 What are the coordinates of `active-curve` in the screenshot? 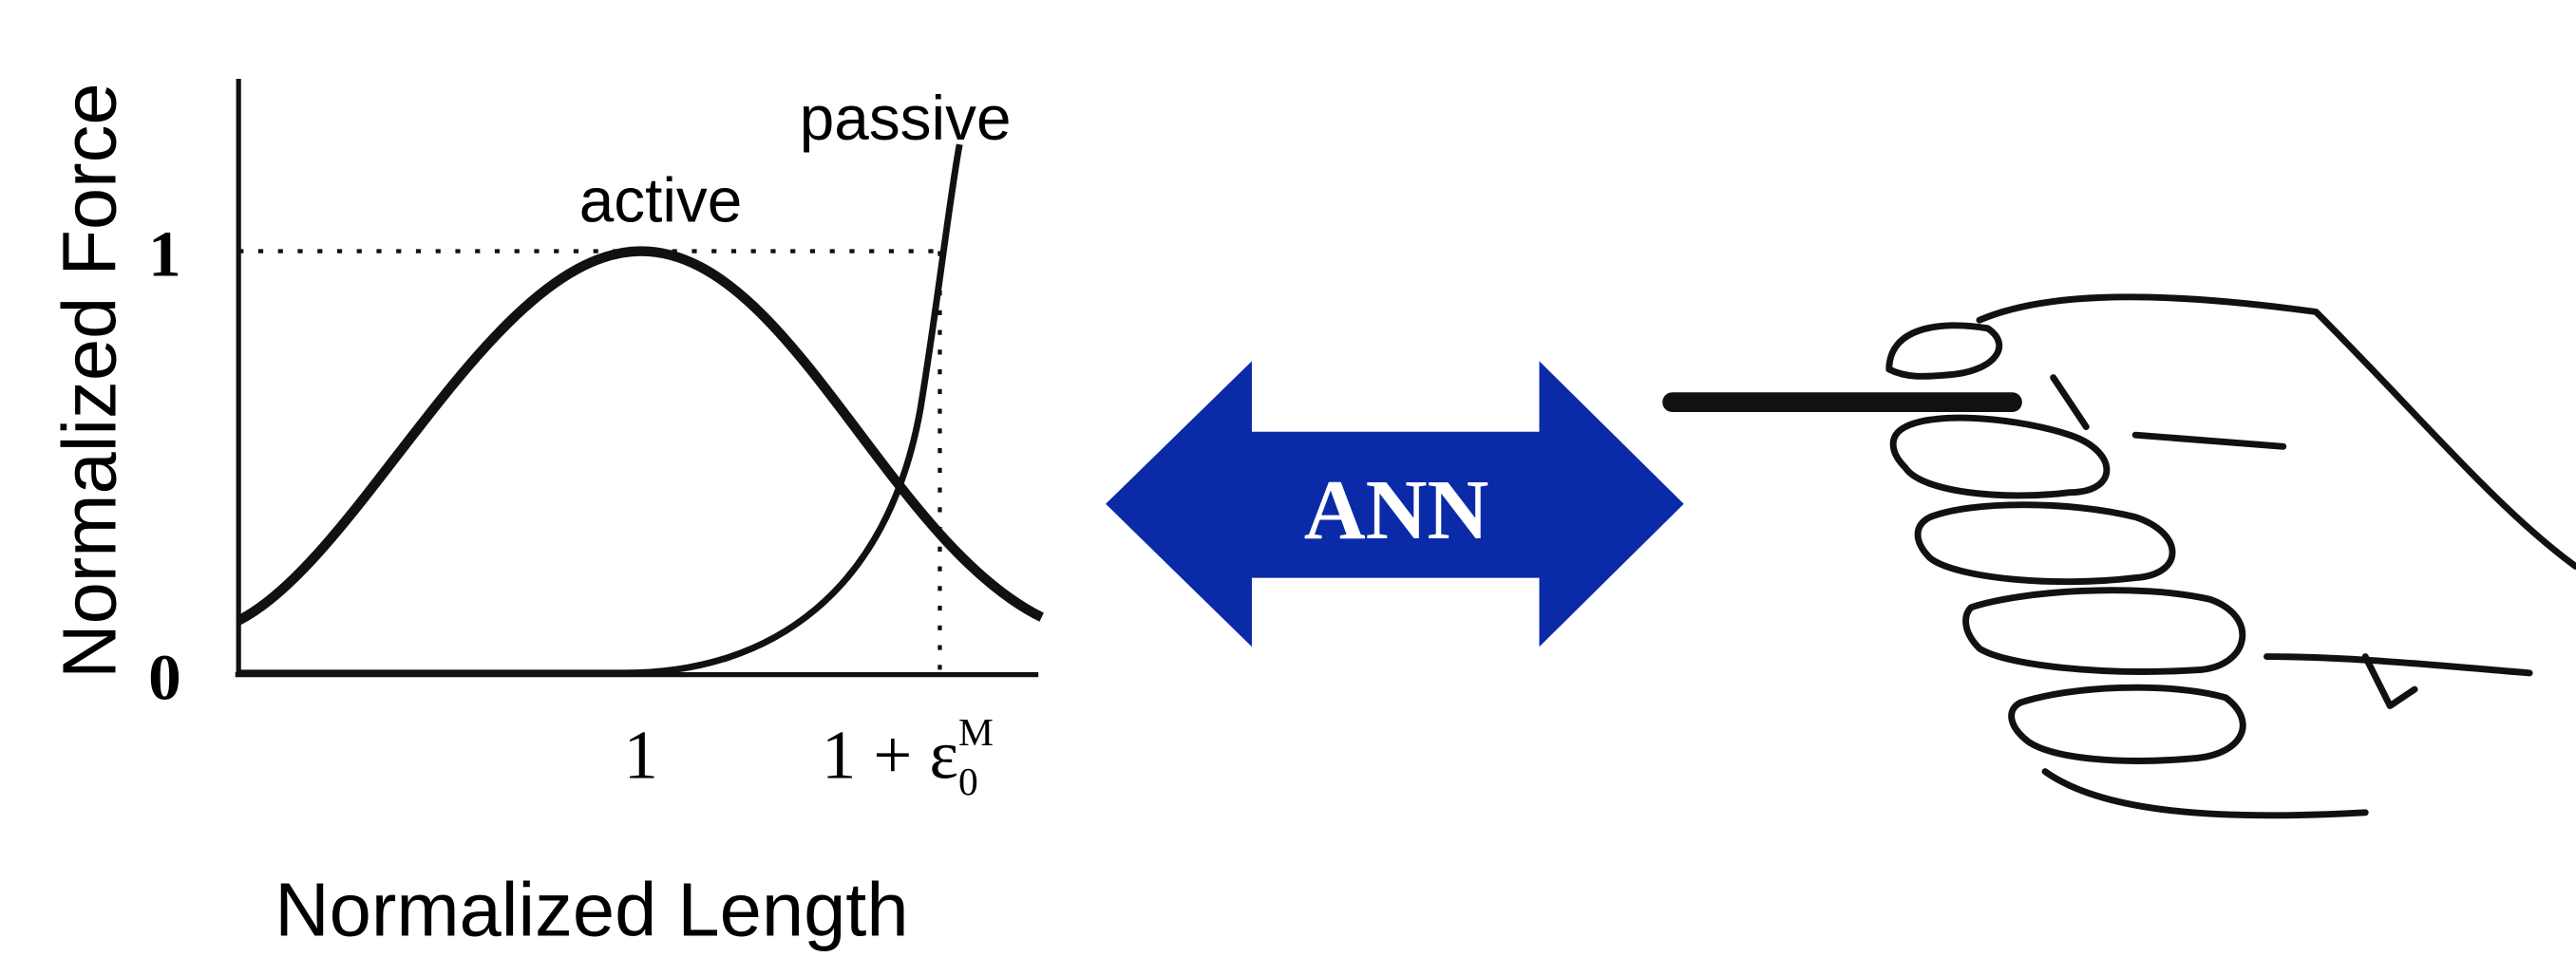 It's located at (640, 436).